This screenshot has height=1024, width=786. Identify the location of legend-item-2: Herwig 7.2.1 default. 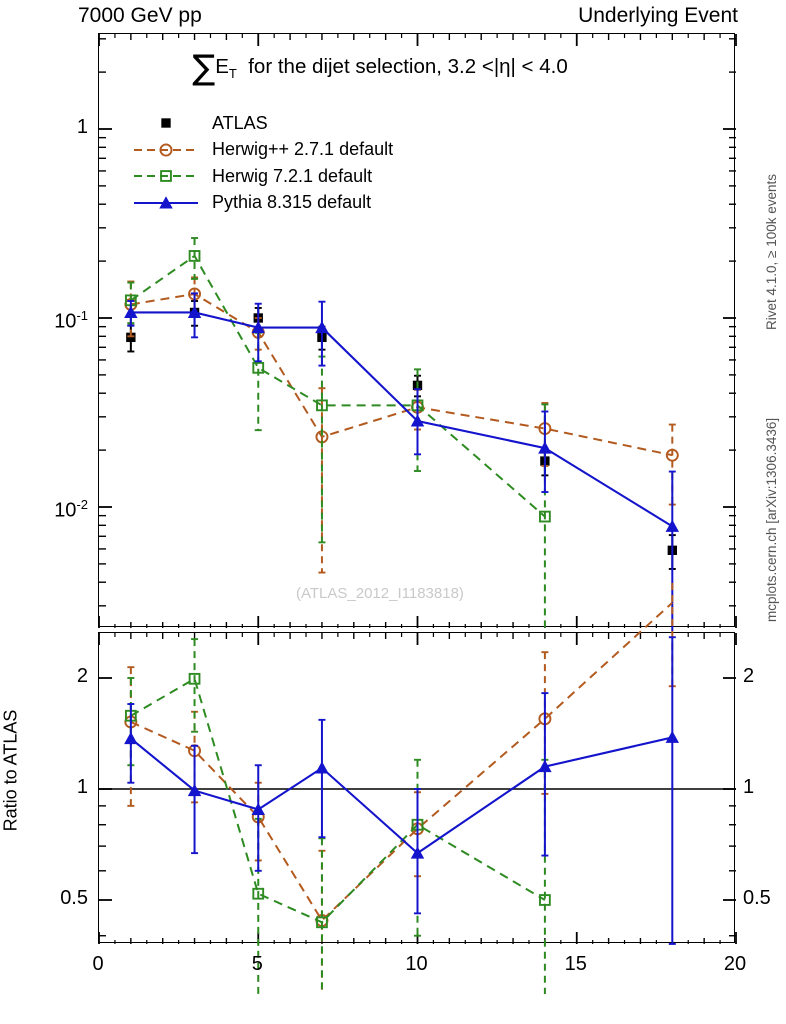
(261, 176).